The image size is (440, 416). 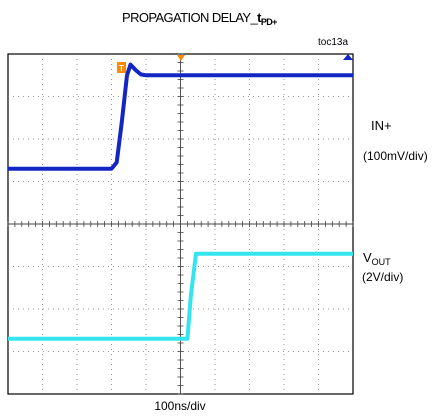 What do you see at coordinates (395, 156) in the screenshot?
I see `series-scale-in-plus: (100mV/div)` at bounding box center [395, 156].